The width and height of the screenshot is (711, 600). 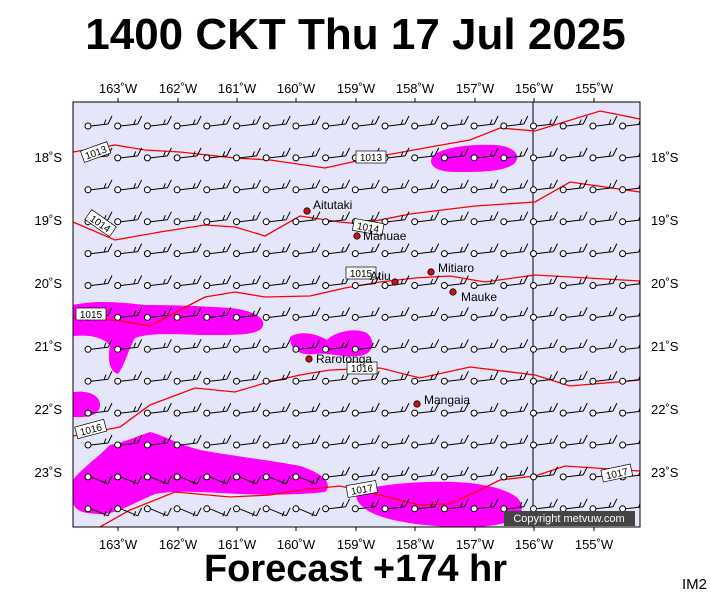 I want to click on lat-labels-left: 18˚S 19˚S 20˚S 21˚S 22˚S 23˚S, so click(x=49, y=315).